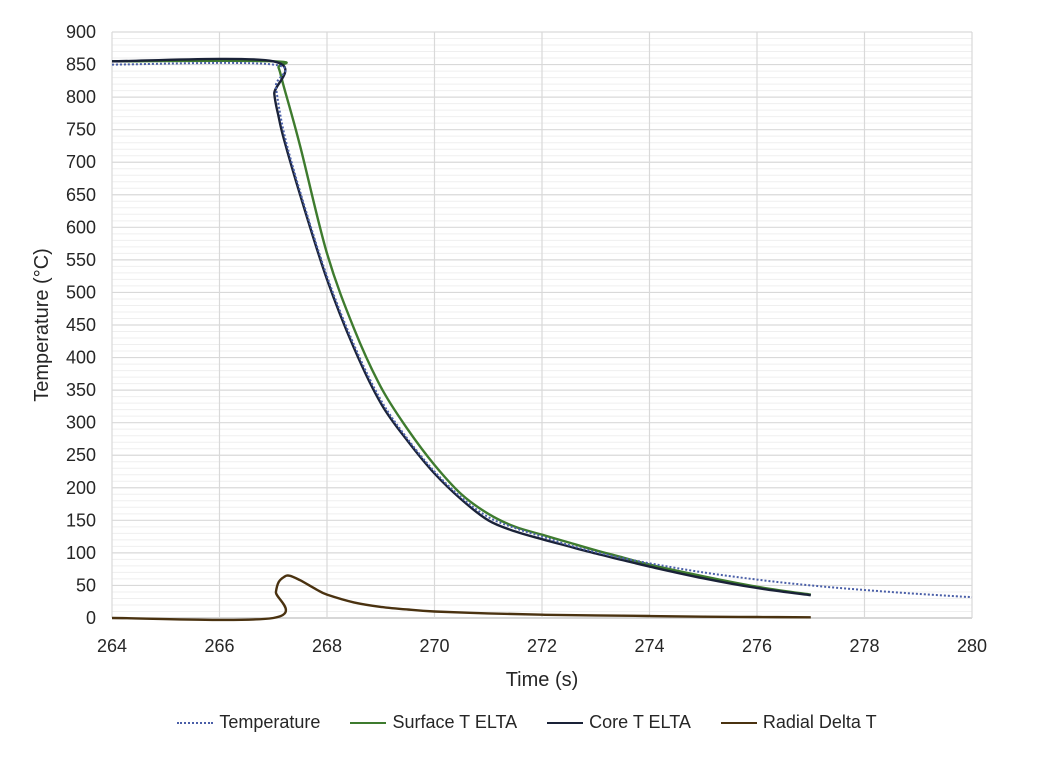 This screenshot has width=1054, height=781. I want to click on y-tick-label: 850, so click(81, 65).